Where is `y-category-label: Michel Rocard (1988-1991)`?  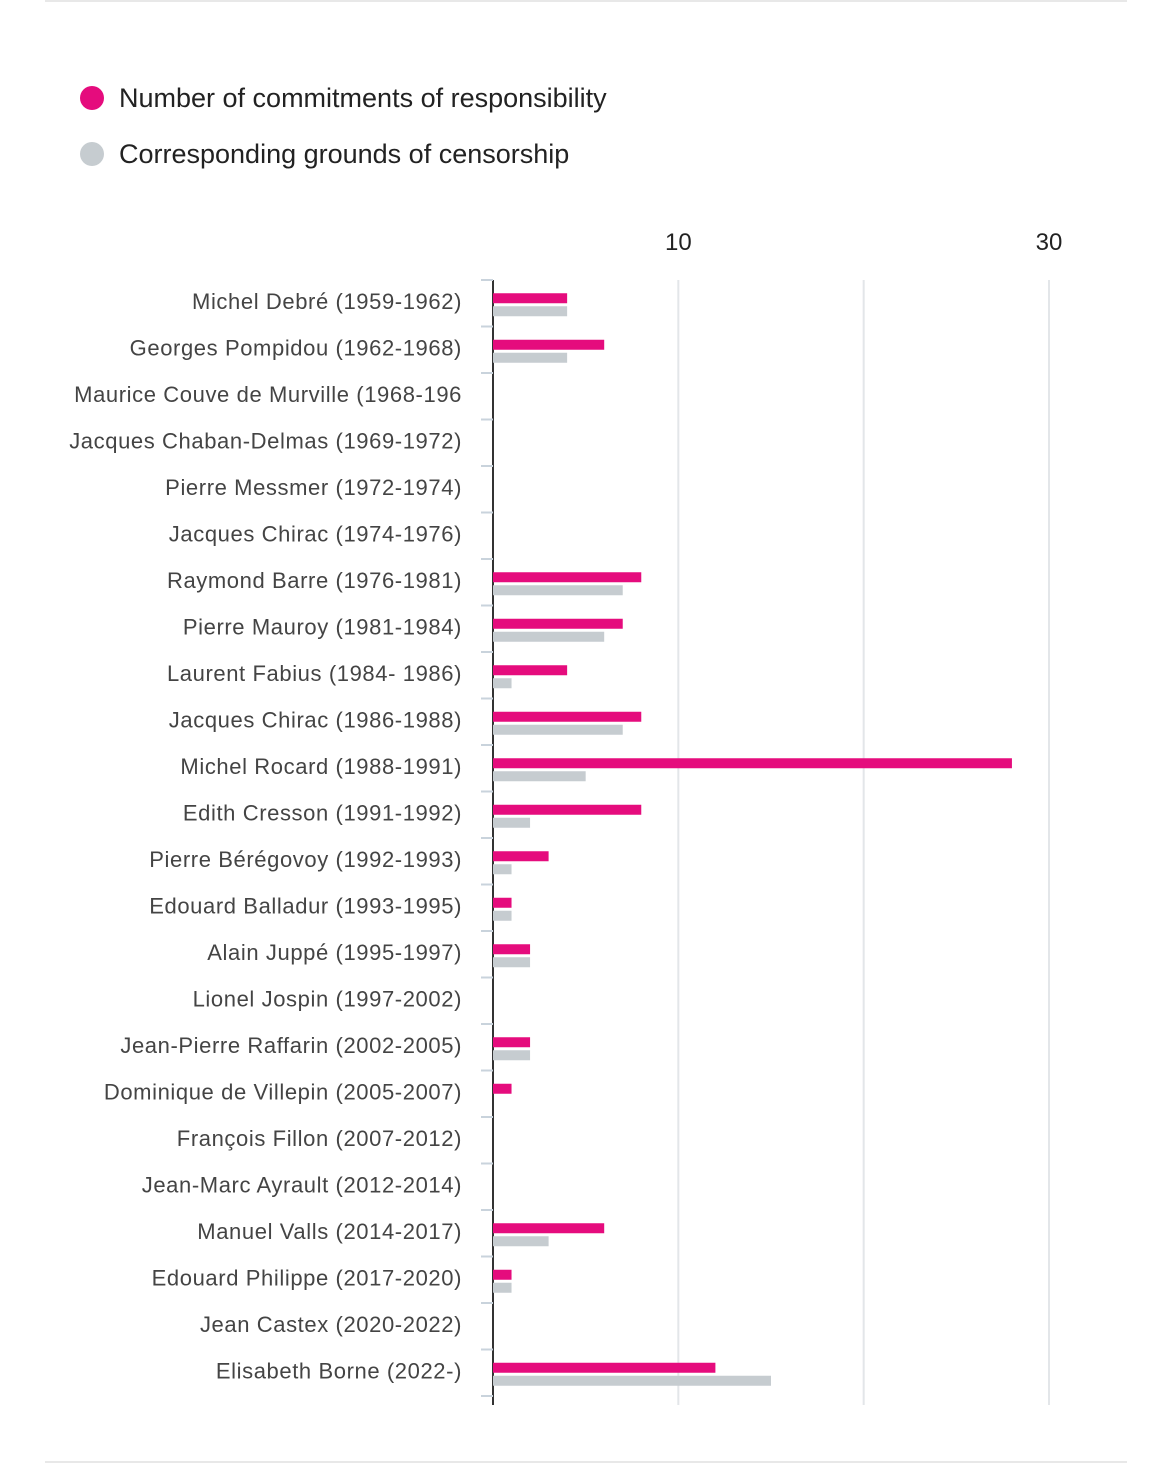 y-category-label: Michel Rocard (1988-1991) is located at coordinates (321, 766).